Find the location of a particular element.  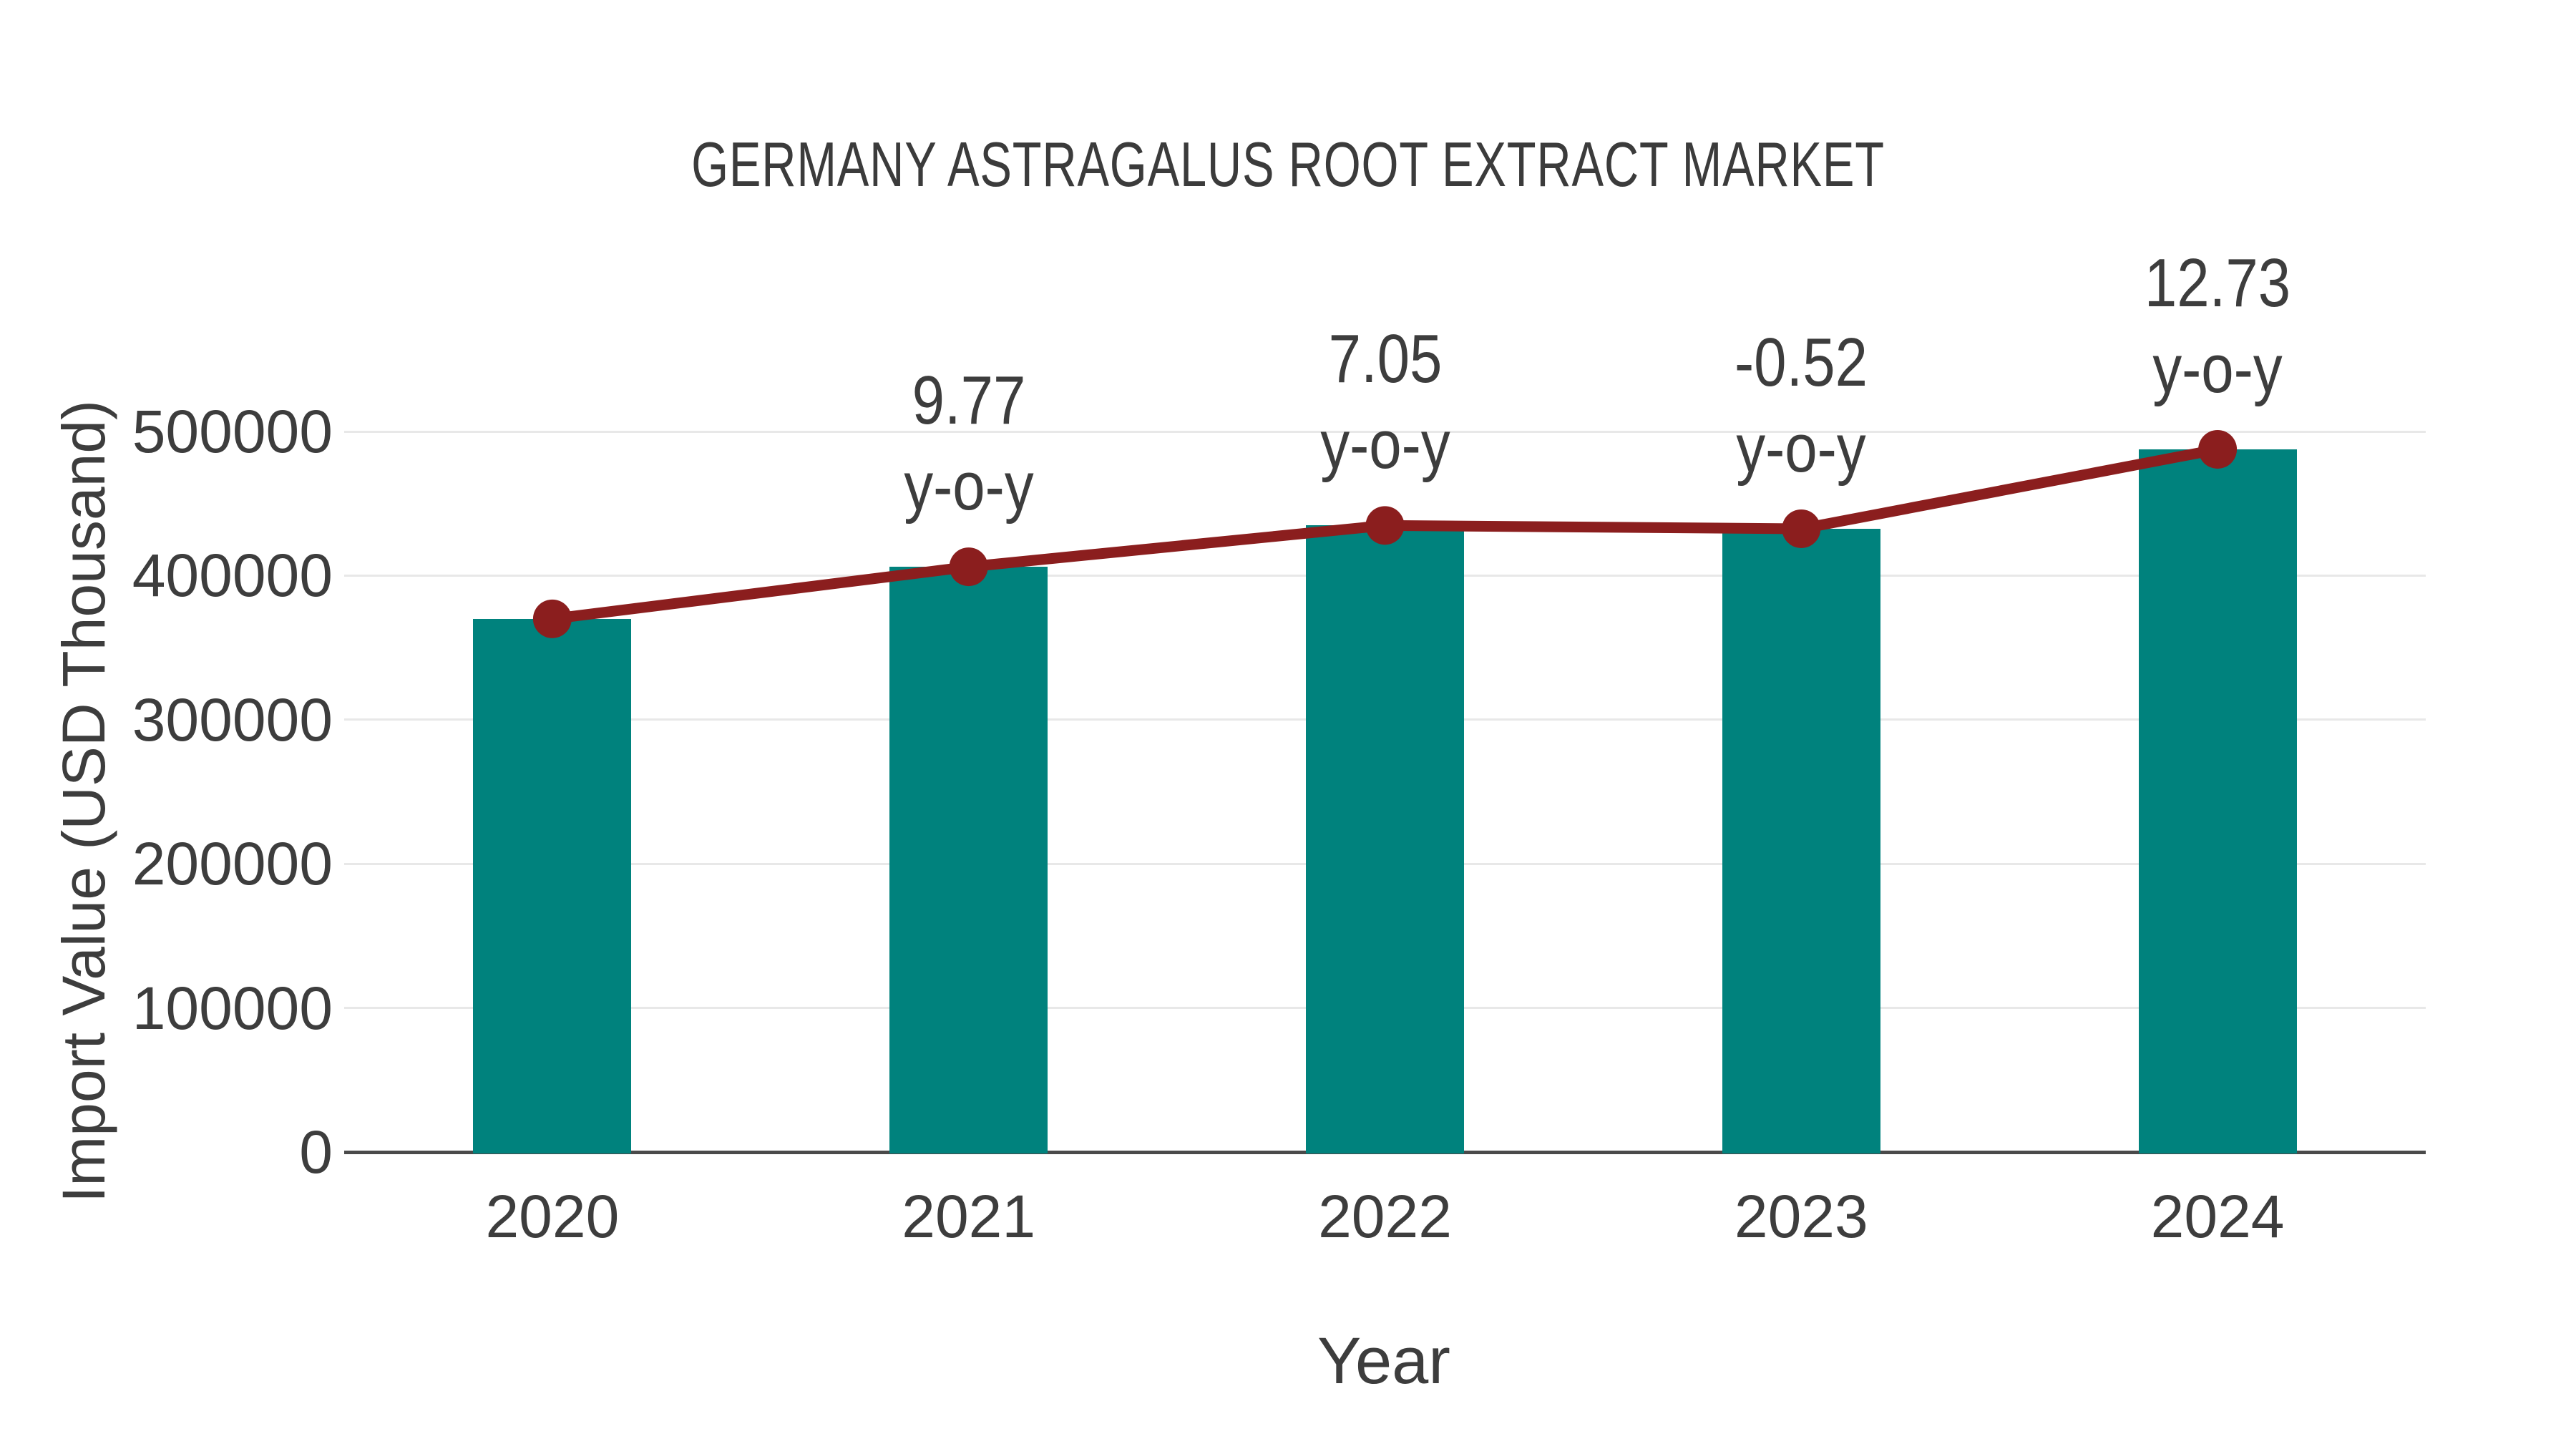

y-tick-label: 300000 is located at coordinates (232, 719).